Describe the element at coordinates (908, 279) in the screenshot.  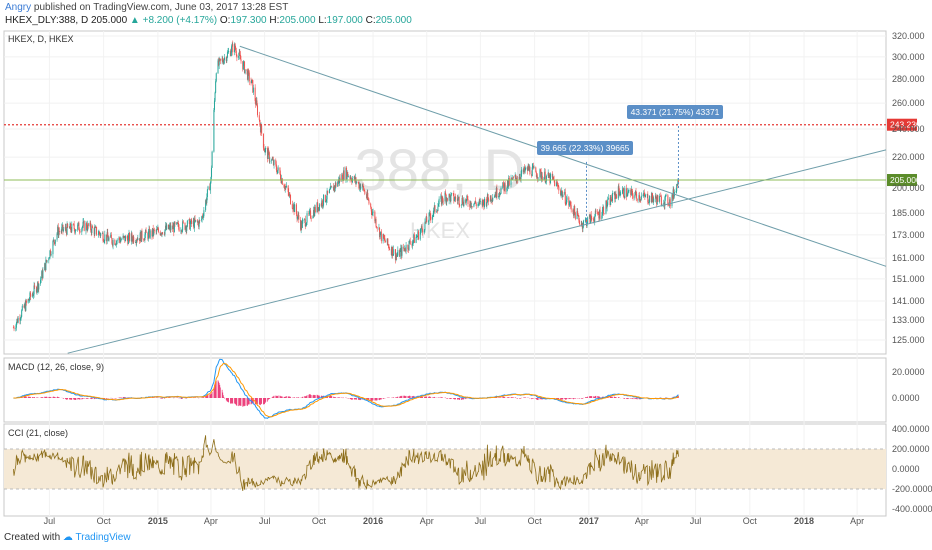
I see `price-tick-label: 151.000` at that location.